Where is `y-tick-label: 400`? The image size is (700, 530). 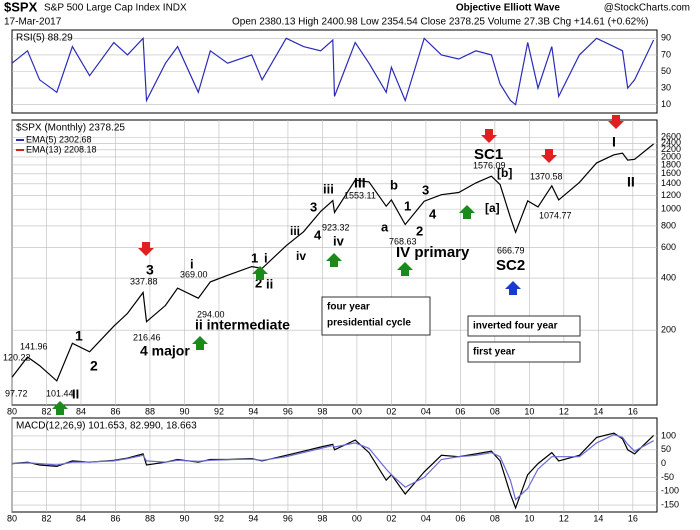 y-tick-label: 400 is located at coordinates (668, 277).